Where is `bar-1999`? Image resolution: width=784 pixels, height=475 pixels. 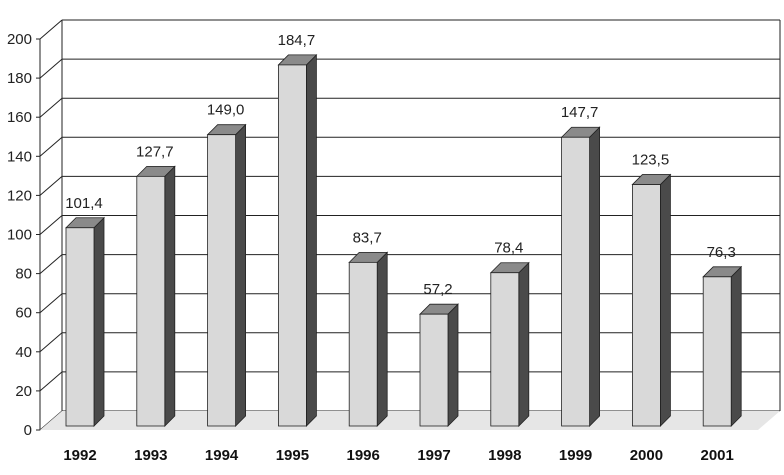 bar-1999 is located at coordinates (580, 276).